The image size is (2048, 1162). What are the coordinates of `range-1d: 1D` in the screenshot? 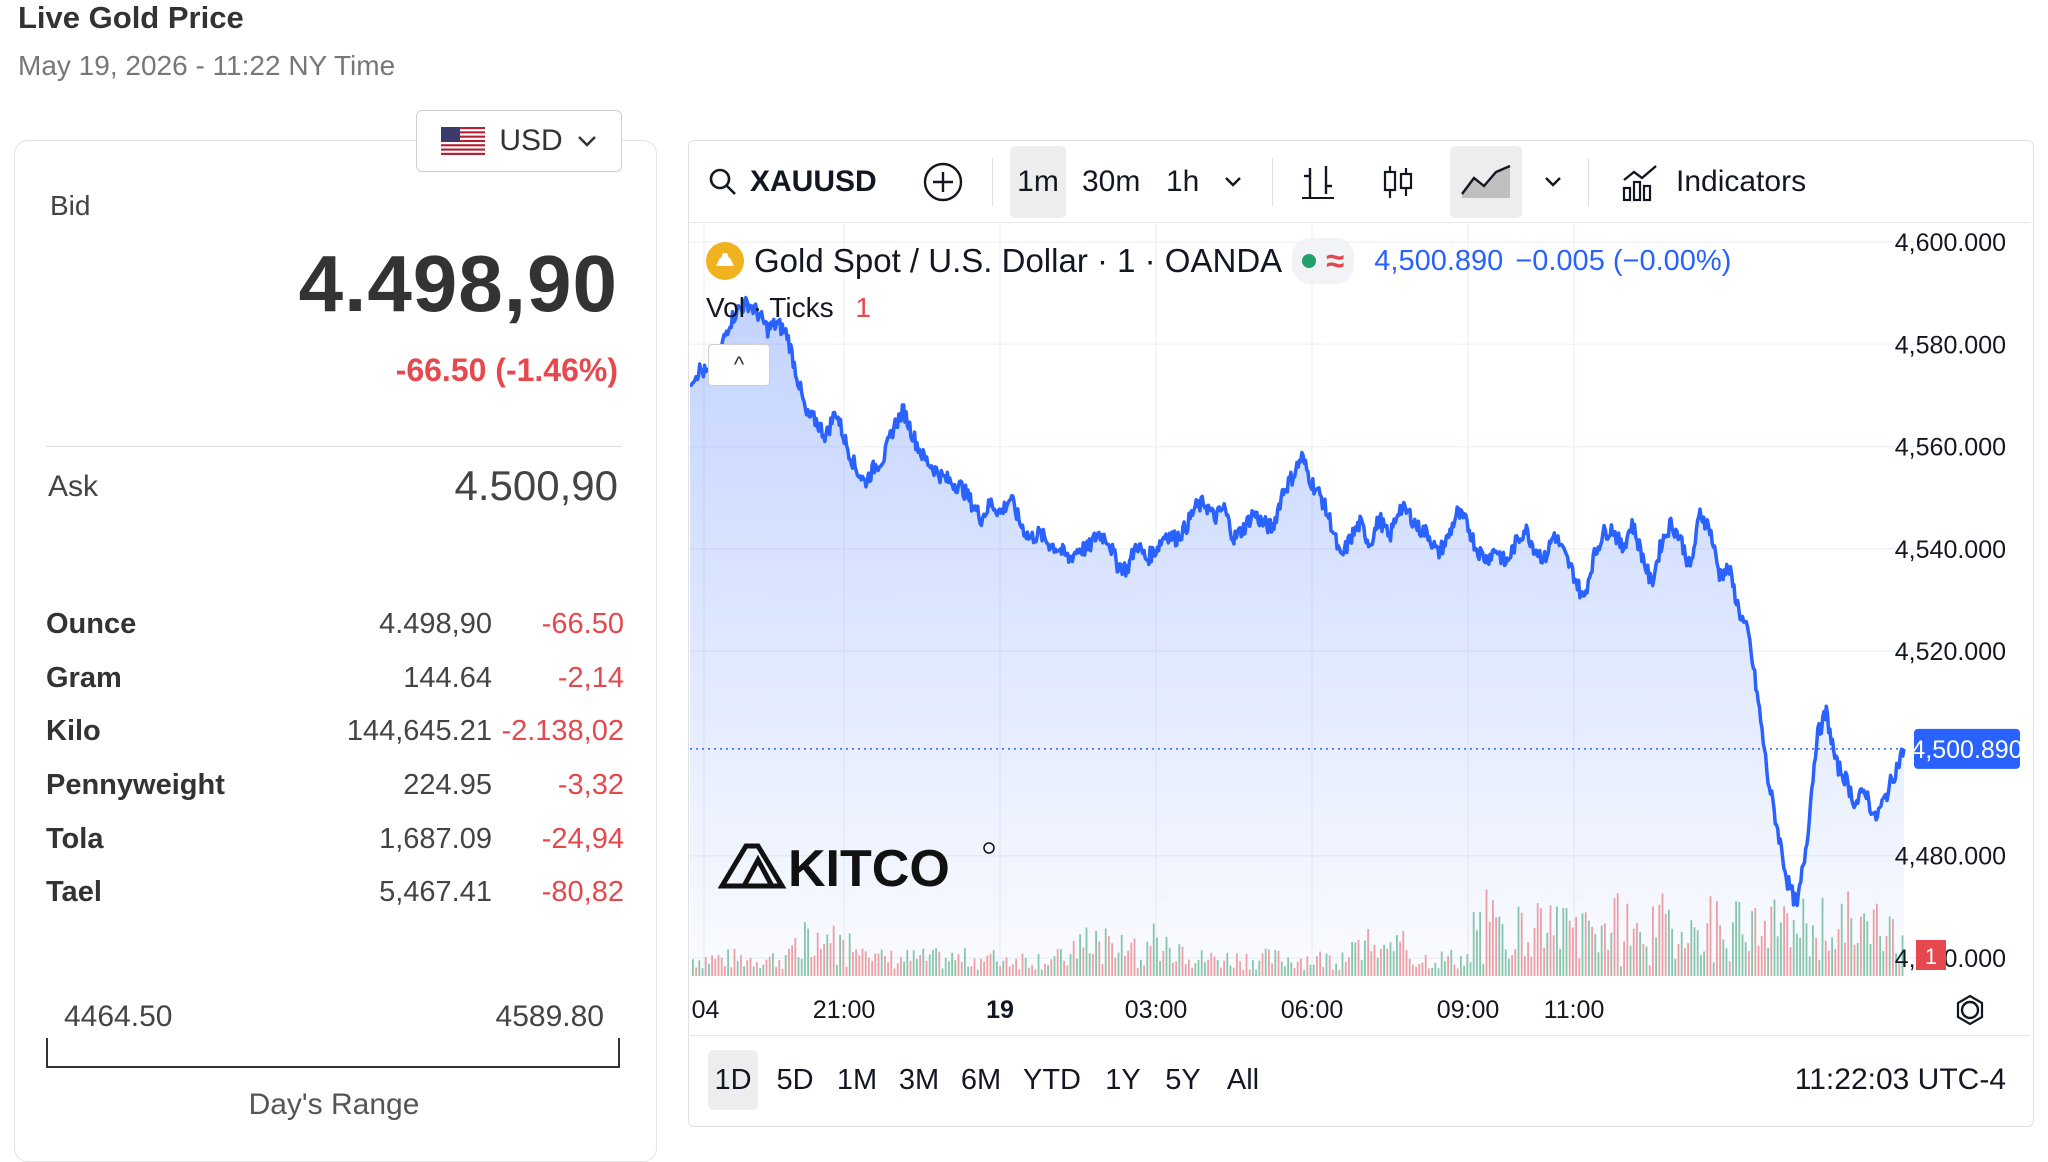 It's located at (733, 1080).